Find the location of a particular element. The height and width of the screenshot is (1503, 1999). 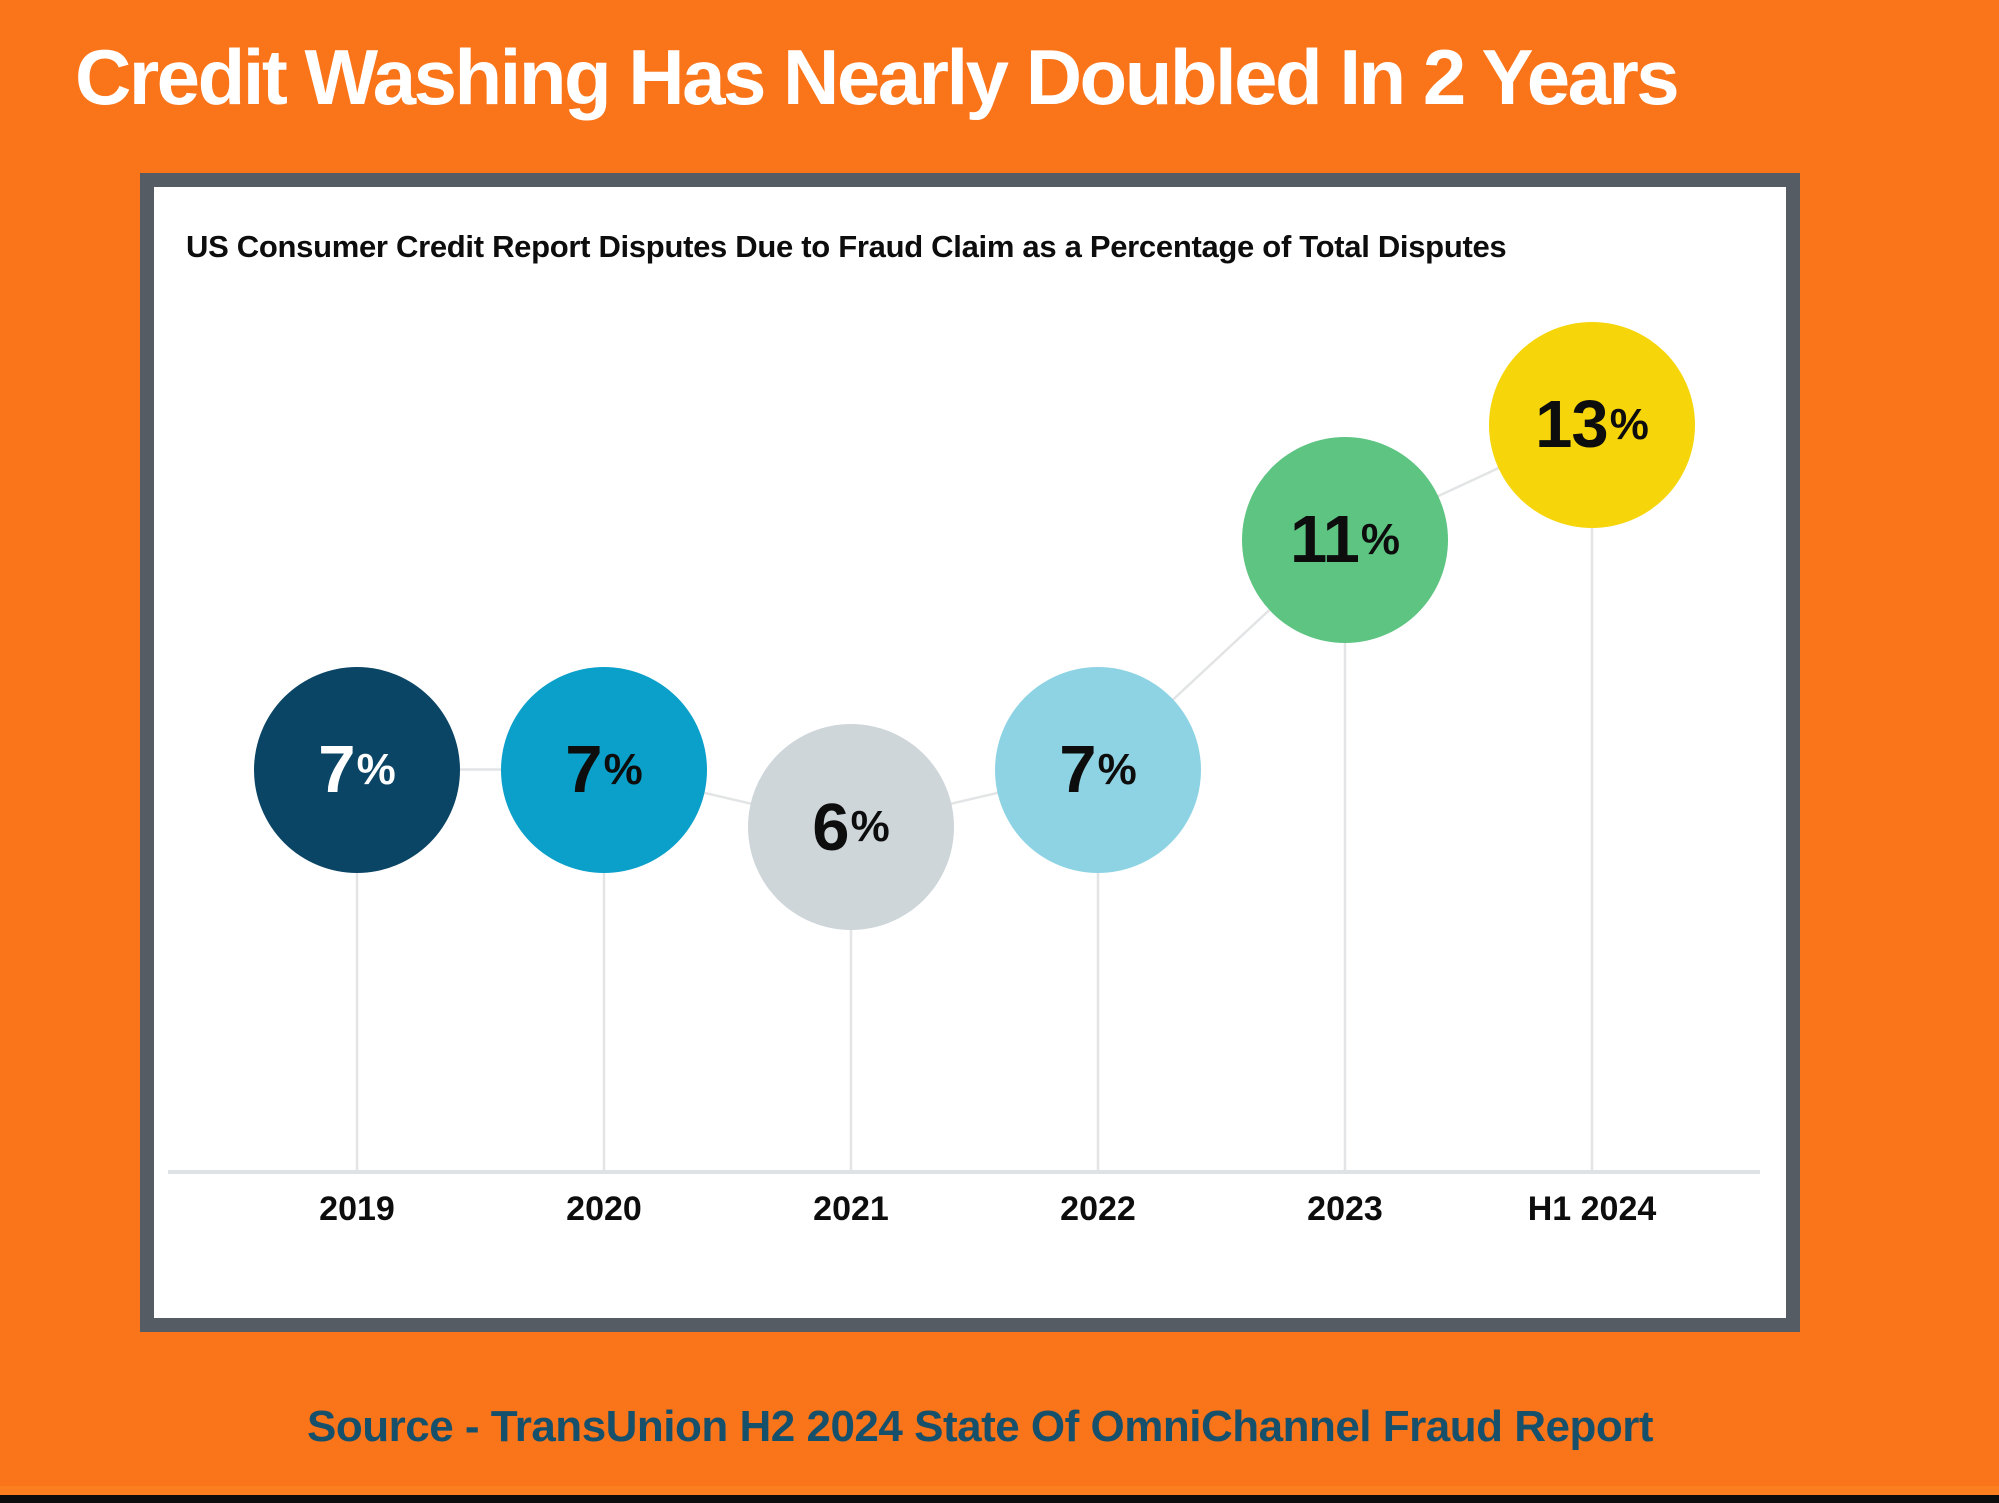

data-point-h1-2024: 13% is located at coordinates (1592, 424).